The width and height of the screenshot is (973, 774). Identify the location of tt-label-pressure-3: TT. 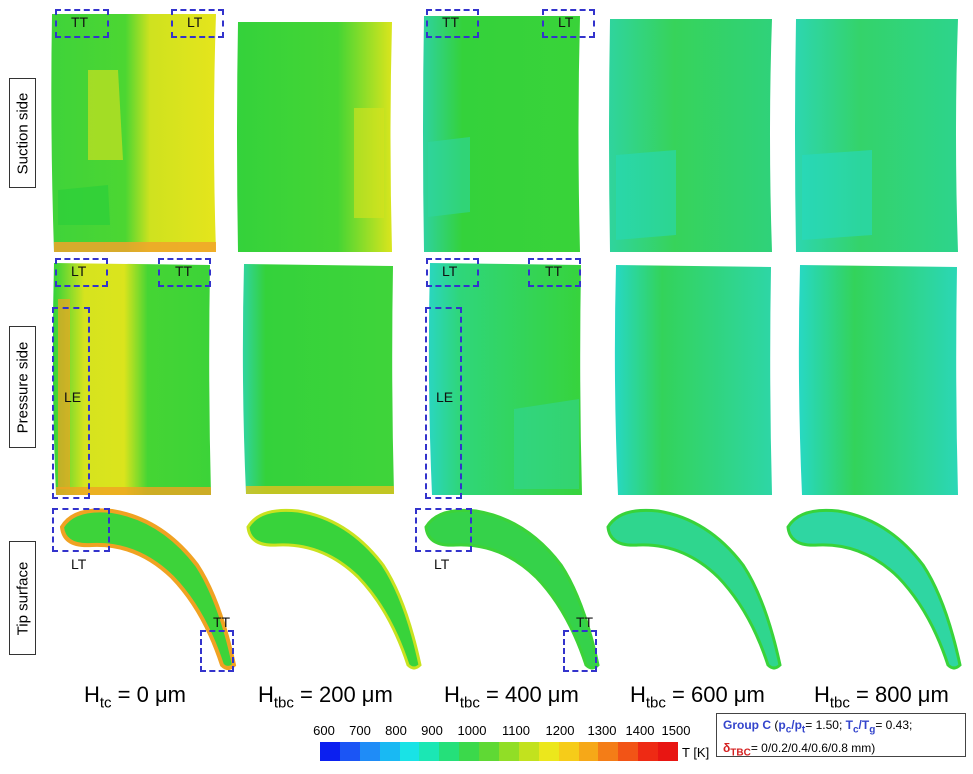
(554, 271).